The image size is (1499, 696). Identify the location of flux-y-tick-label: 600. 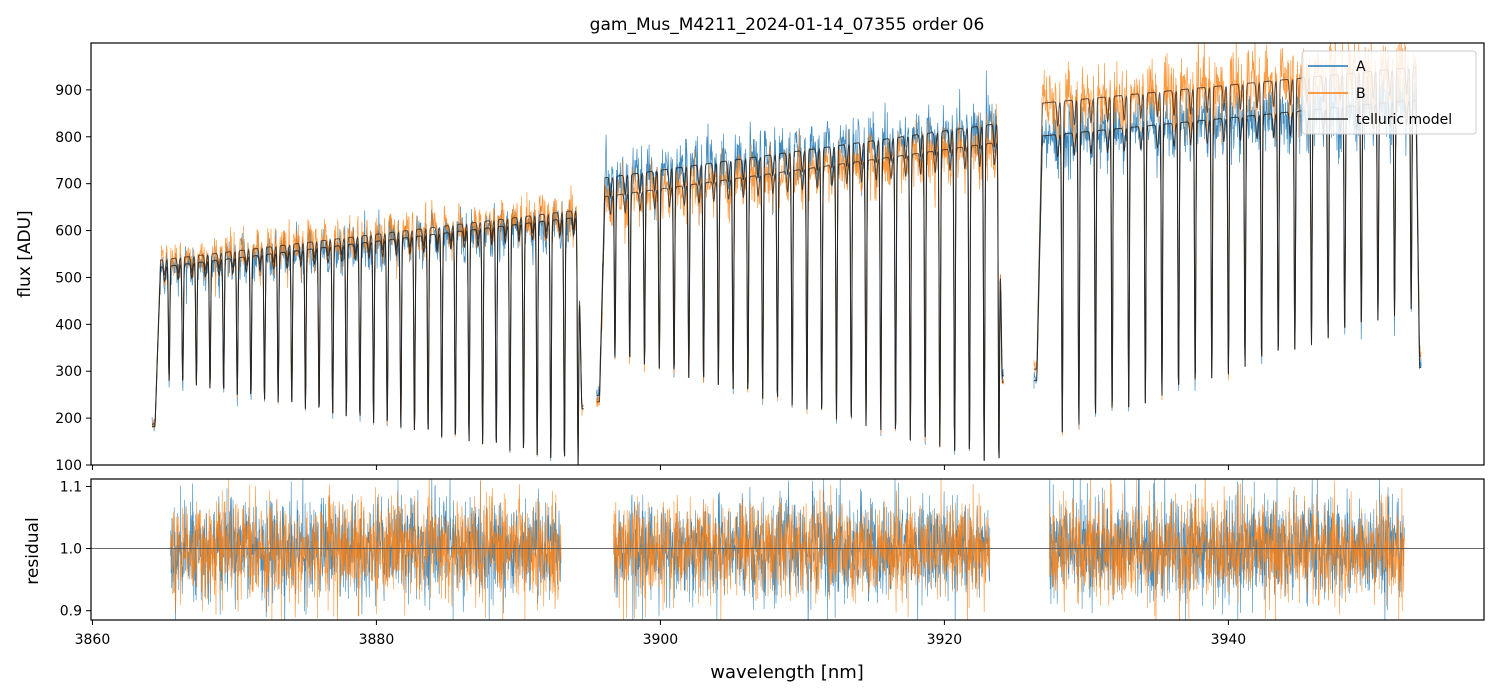
(68, 232).